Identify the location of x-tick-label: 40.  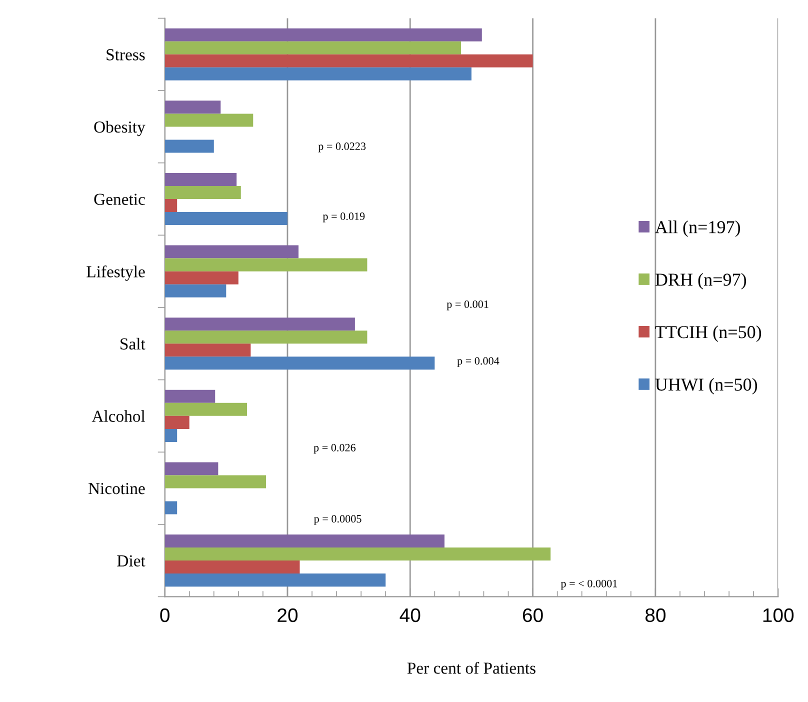
(410, 615).